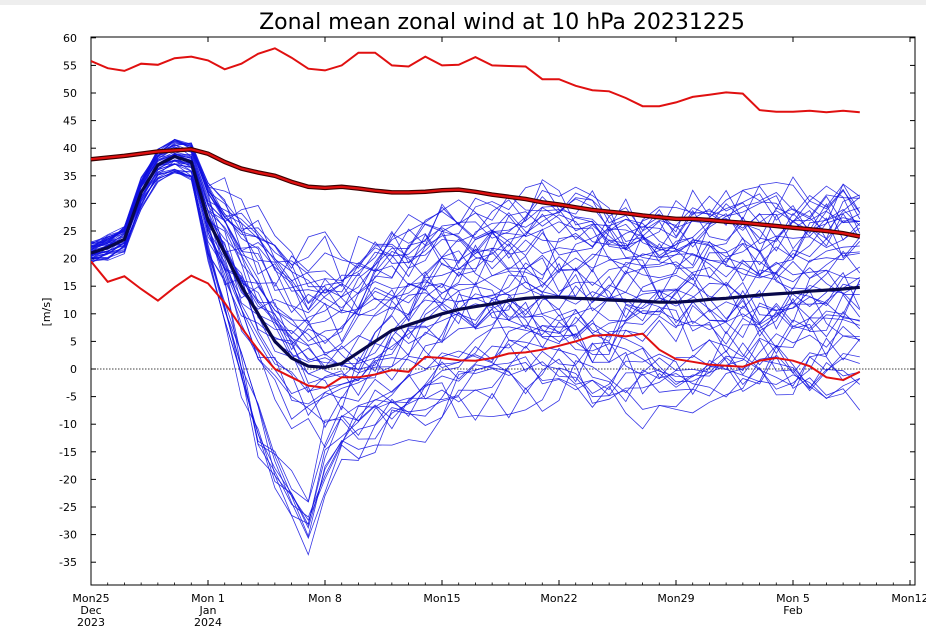 Image resolution: width=926 pixels, height=630 pixels. What do you see at coordinates (70, 121) in the screenshot?
I see `y-tick-label: 45` at bounding box center [70, 121].